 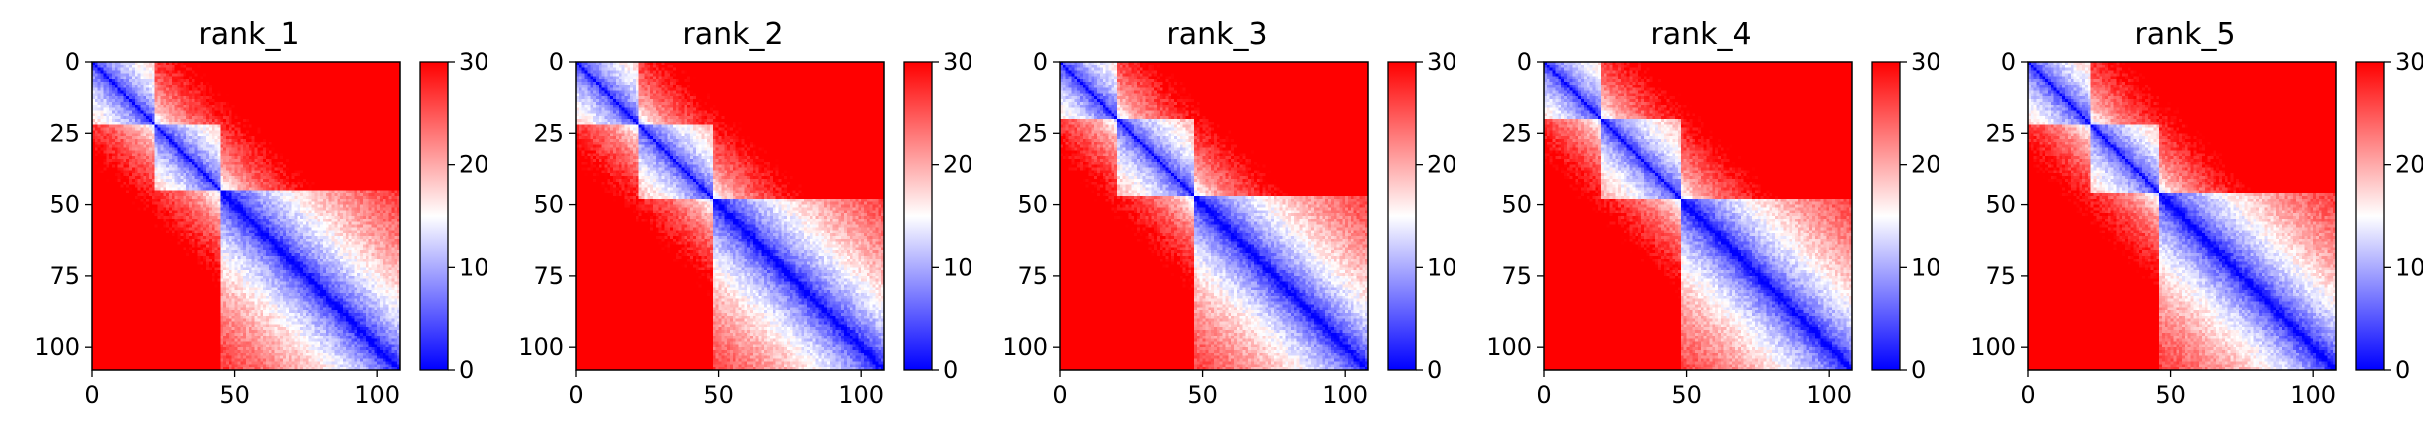 What do you see at coordinates (2184, 34) in the screenshot?
I see `chart-title: rank_5` at bounding box center [2184, 34].